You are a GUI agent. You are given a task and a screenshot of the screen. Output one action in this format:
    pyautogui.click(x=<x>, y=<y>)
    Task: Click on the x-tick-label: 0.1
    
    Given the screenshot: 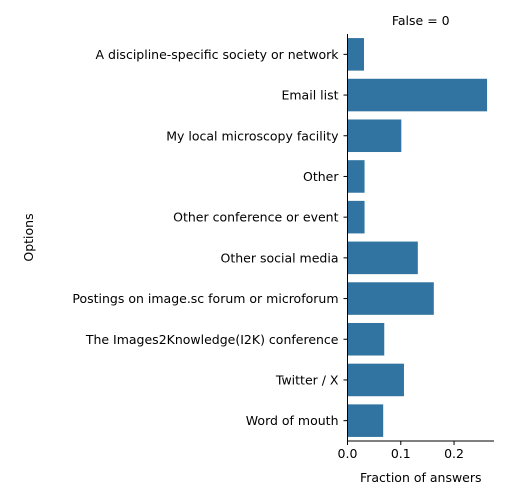 What is the action you would take?
    pyautogui.click(x=401, y=453)
    